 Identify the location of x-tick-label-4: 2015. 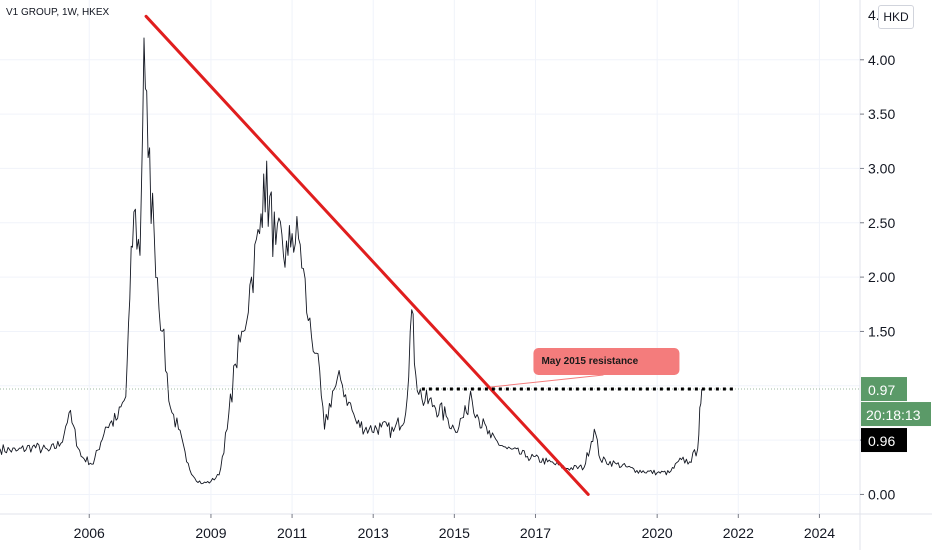
(454, 533).